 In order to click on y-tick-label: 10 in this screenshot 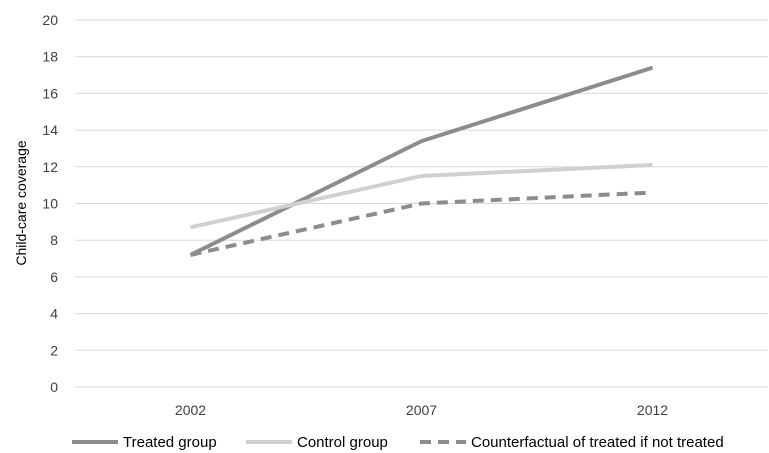, I will do `click(50, 204)`.